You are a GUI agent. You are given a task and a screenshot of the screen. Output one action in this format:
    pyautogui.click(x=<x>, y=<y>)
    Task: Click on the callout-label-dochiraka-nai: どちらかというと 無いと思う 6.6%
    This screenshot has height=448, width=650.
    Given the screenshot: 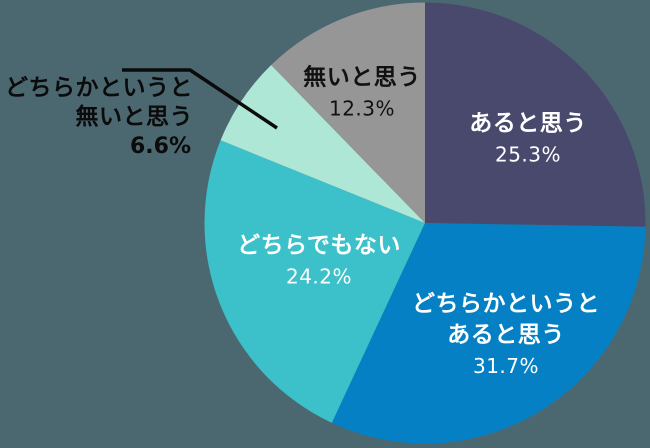 What is the action you would take?
    pyautogui.click(x=96, y=118)
    